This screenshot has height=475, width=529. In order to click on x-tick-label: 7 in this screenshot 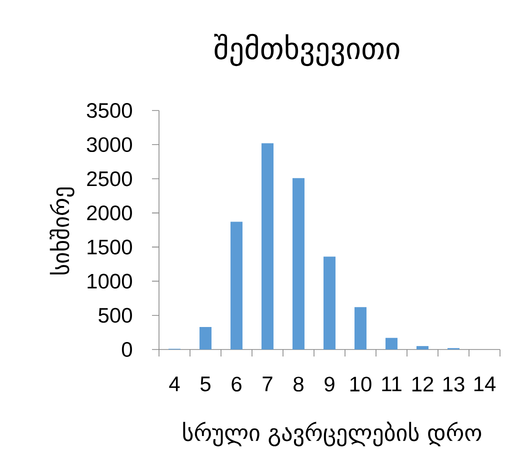, I will do `click(267, 384)`.